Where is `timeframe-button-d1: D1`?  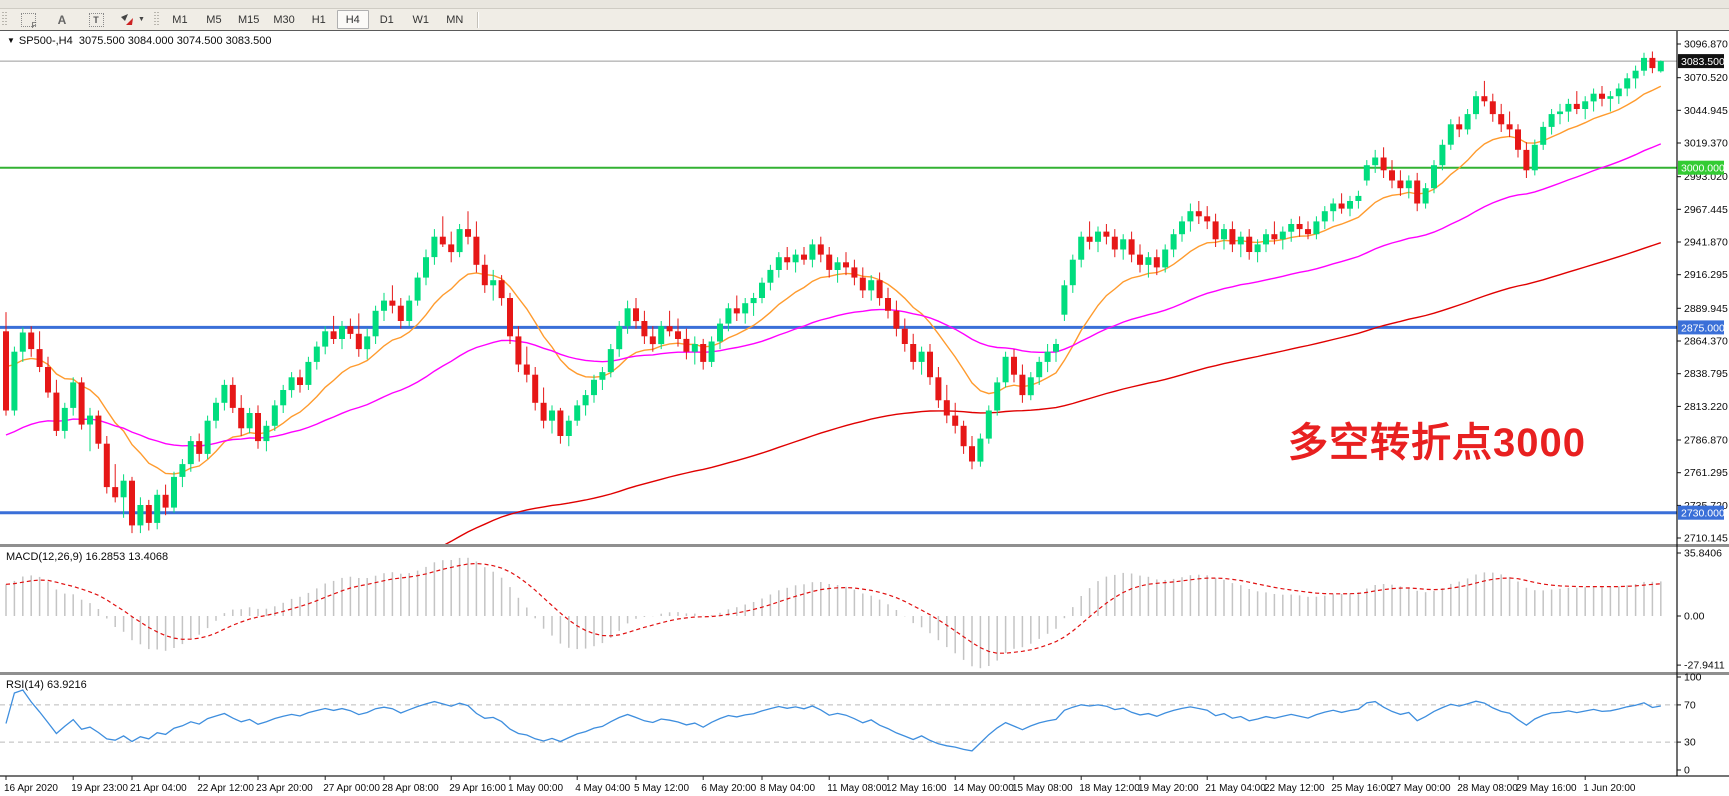
timeframe-button-d1: D1 is located at coordinates (386, 19).